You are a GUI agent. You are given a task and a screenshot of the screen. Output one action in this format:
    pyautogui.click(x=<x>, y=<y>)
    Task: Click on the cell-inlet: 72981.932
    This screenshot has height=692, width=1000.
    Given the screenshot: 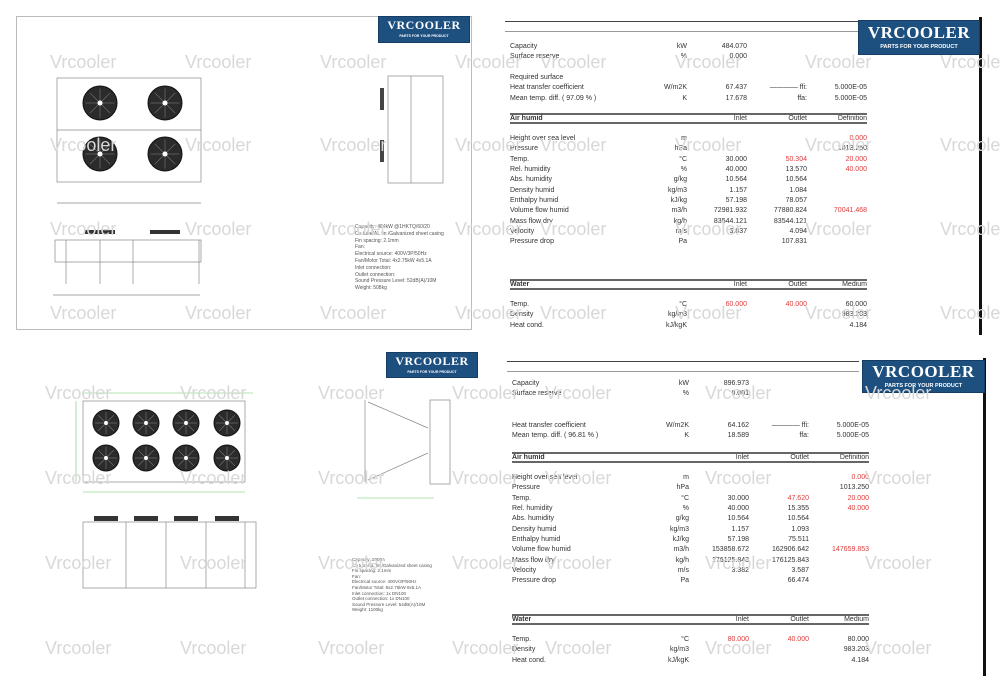 What is the action you would take?
    pyautogui.click(x=730, y=211)
    